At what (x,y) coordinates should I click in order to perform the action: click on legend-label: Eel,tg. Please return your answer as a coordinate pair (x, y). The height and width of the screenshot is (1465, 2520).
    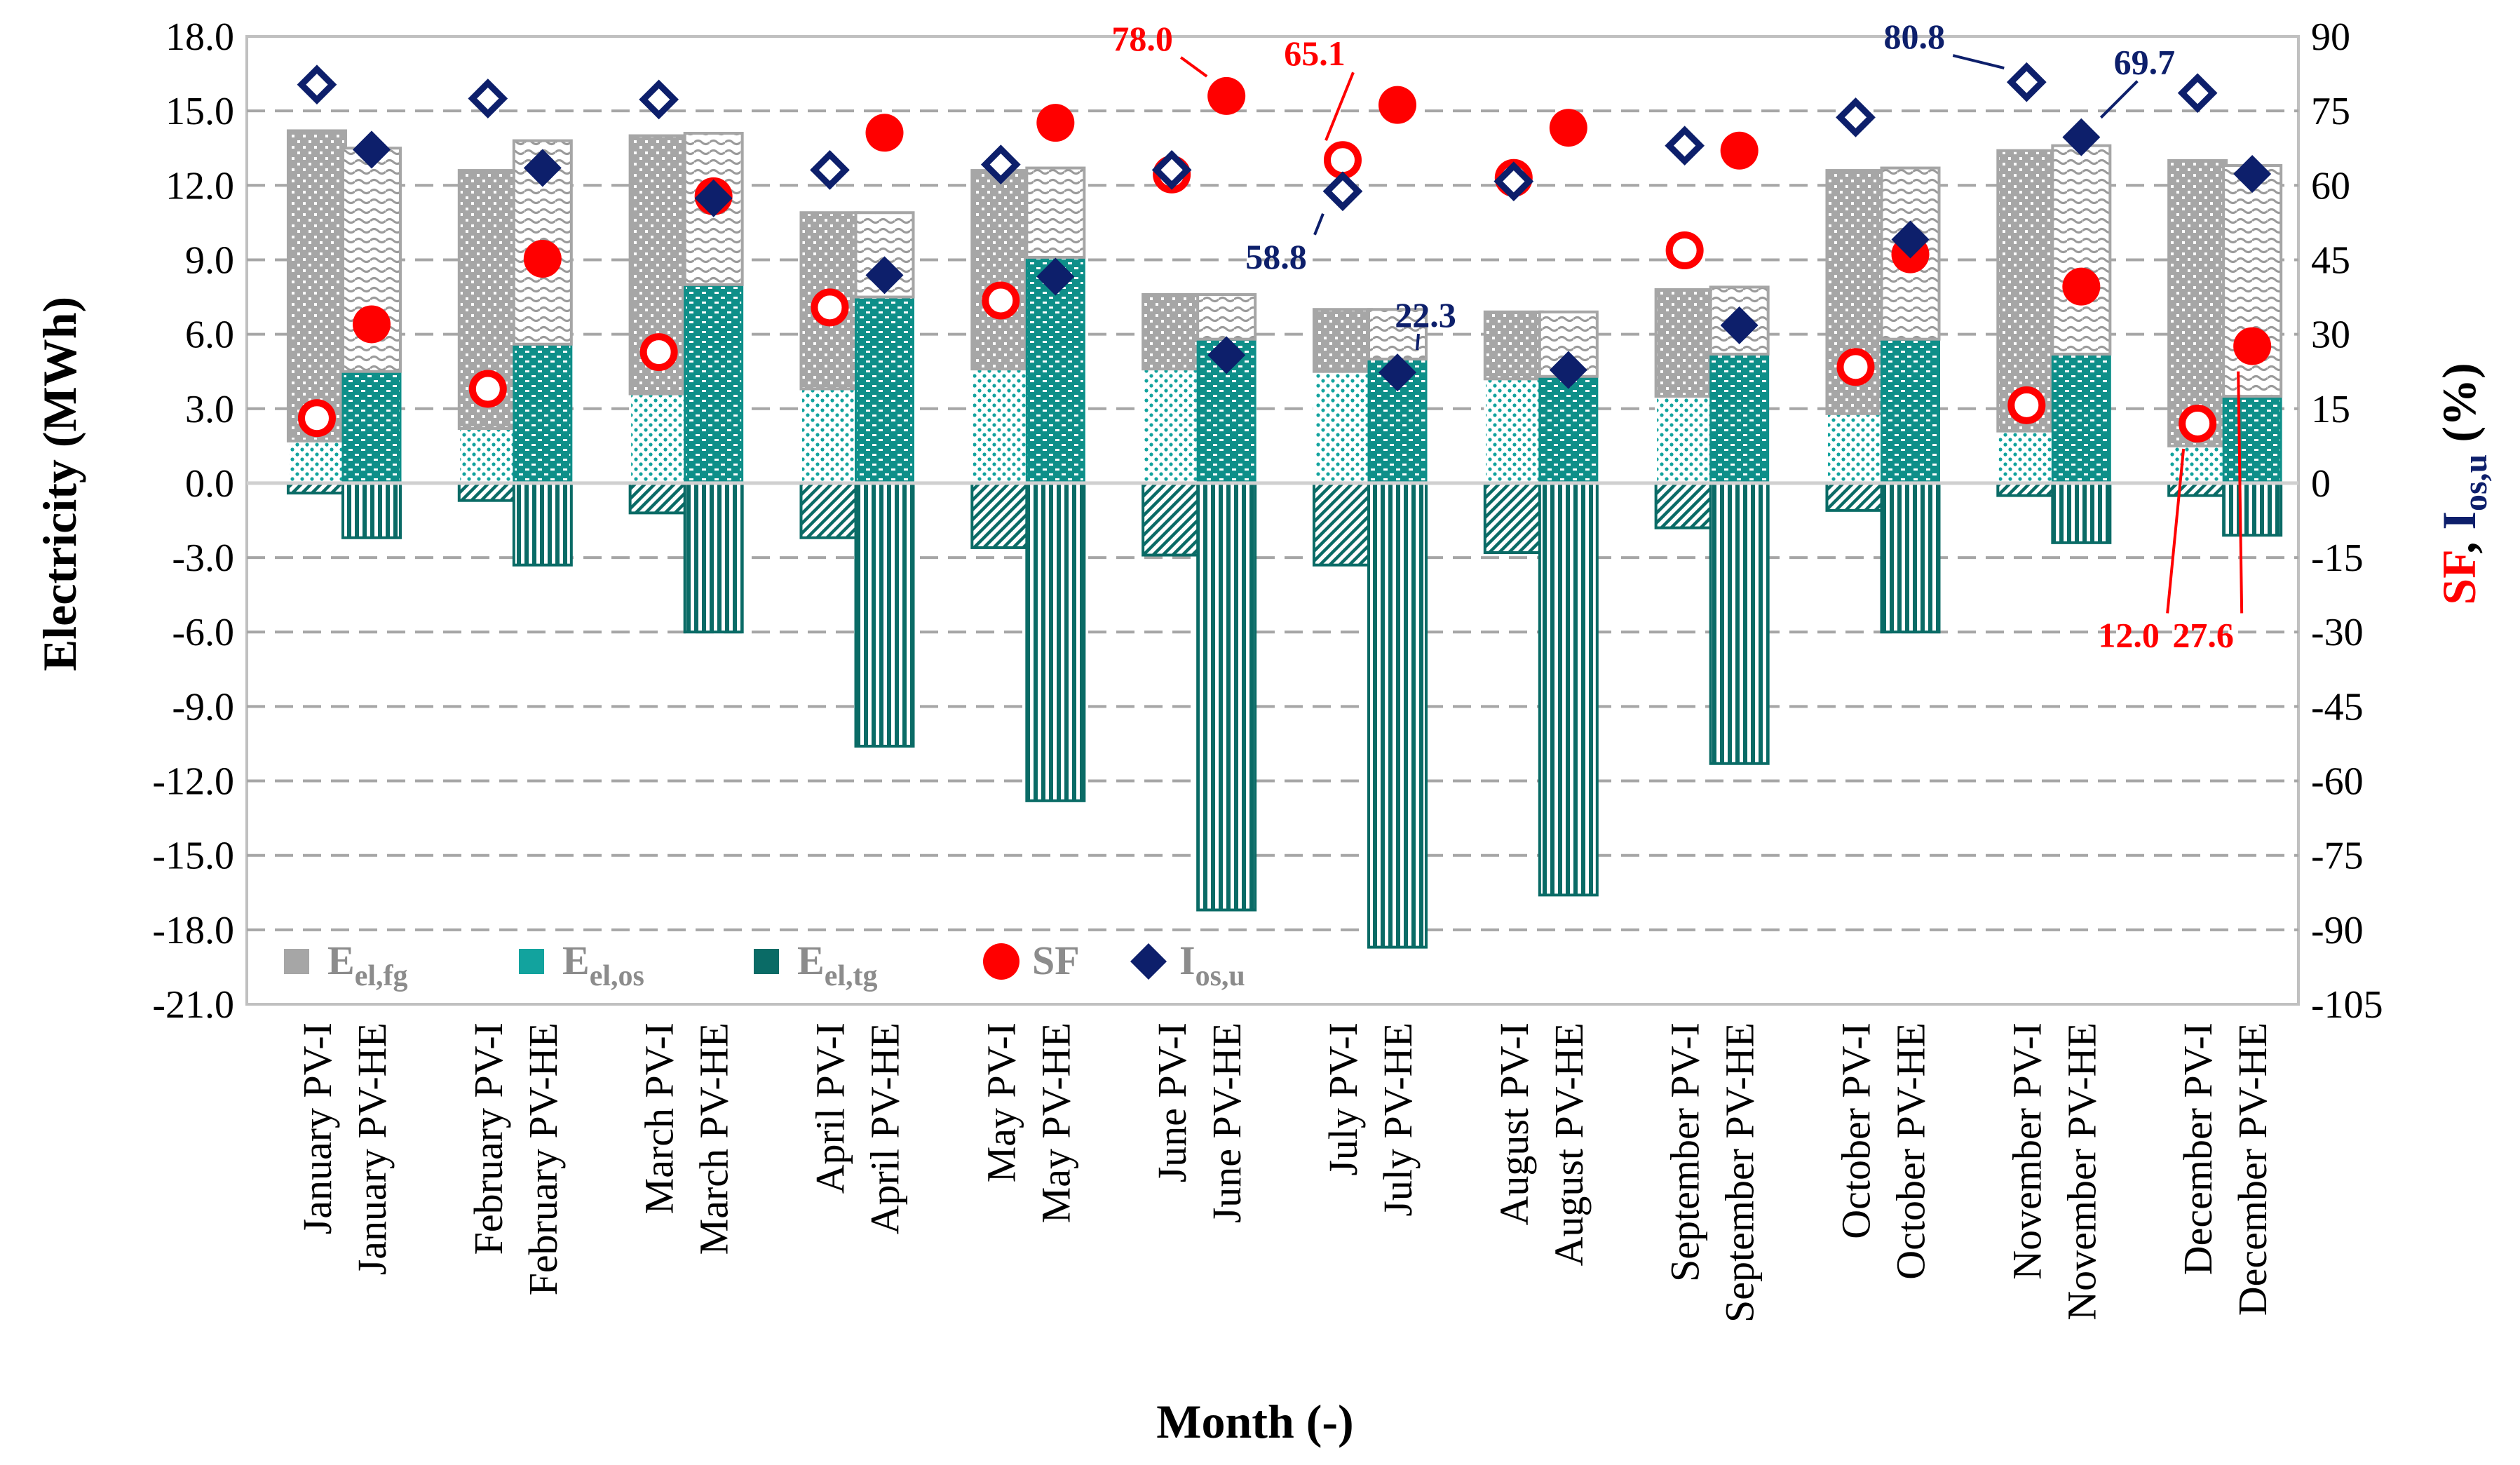
    Looking at the image, I should click on (837, 965).